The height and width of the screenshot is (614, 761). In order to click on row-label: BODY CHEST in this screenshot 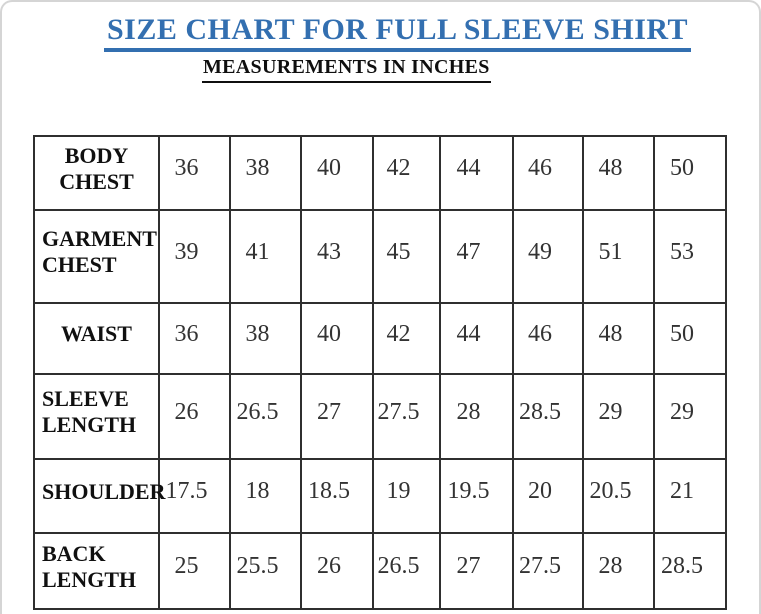, I will do `click(96, 172)`.